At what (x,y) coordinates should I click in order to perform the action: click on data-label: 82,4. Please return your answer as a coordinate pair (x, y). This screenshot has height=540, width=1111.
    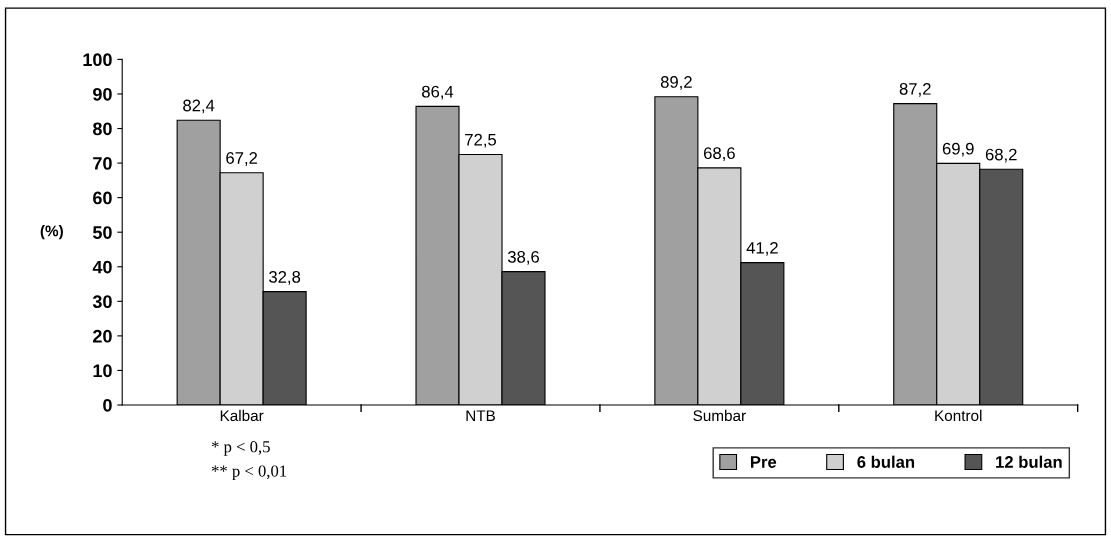
    Looking at the image, I should click on (199, 106).